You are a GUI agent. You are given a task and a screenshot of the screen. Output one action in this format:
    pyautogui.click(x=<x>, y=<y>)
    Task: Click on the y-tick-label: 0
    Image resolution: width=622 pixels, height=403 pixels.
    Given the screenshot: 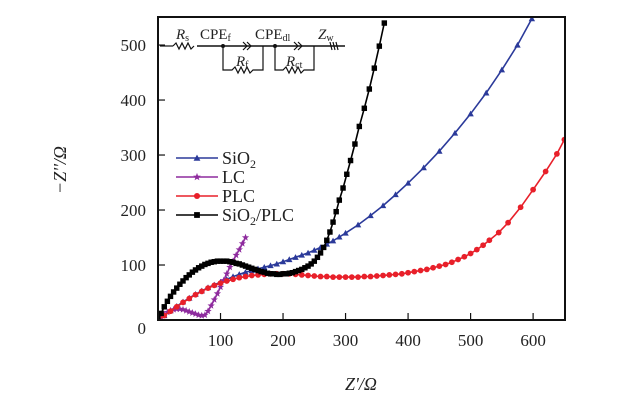 What is the action you would take?
    pyautogui.click(x=142, y=328)
    